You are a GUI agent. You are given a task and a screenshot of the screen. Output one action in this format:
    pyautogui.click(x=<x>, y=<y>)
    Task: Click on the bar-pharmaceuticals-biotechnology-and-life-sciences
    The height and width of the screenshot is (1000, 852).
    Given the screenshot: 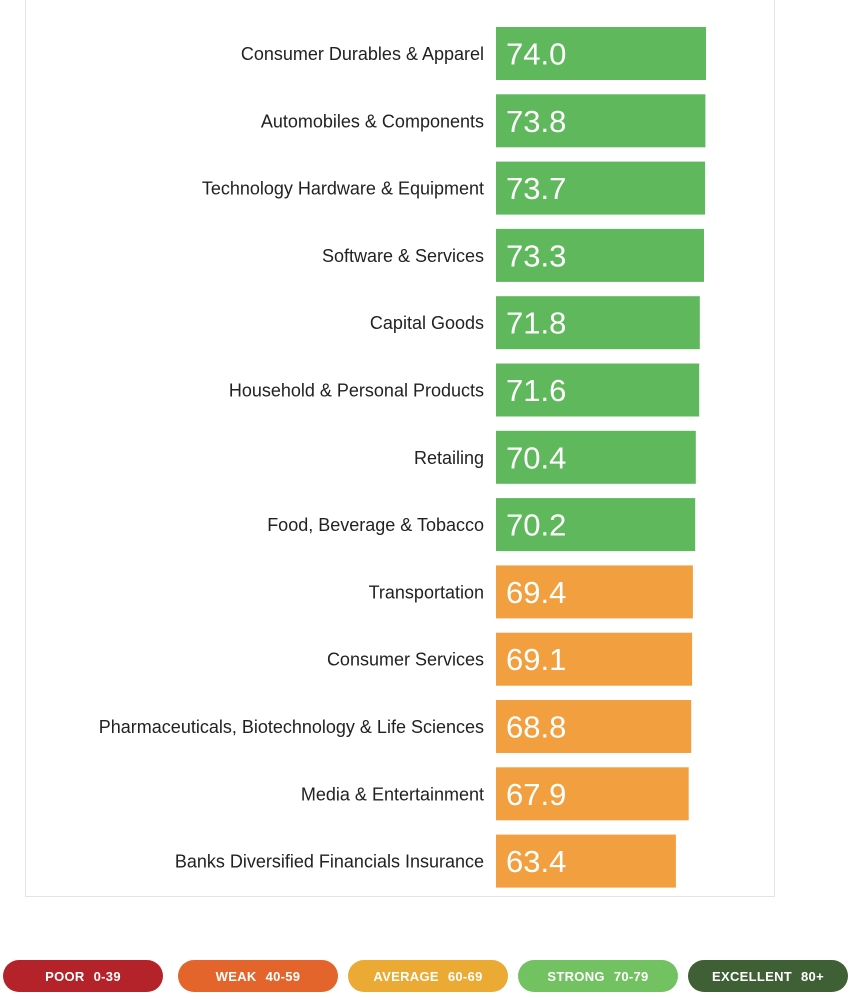 What is the action you would take?
    pyautogui.click(x=594, y=726)
    